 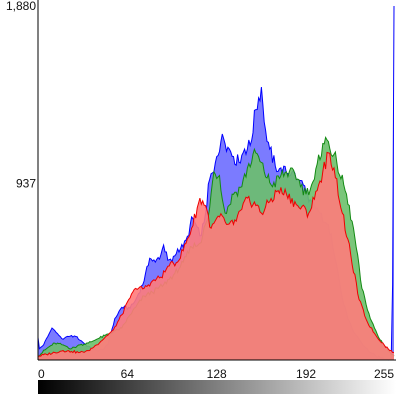 I want to click on x-tick-label: 64, so click(x=128, y=374).